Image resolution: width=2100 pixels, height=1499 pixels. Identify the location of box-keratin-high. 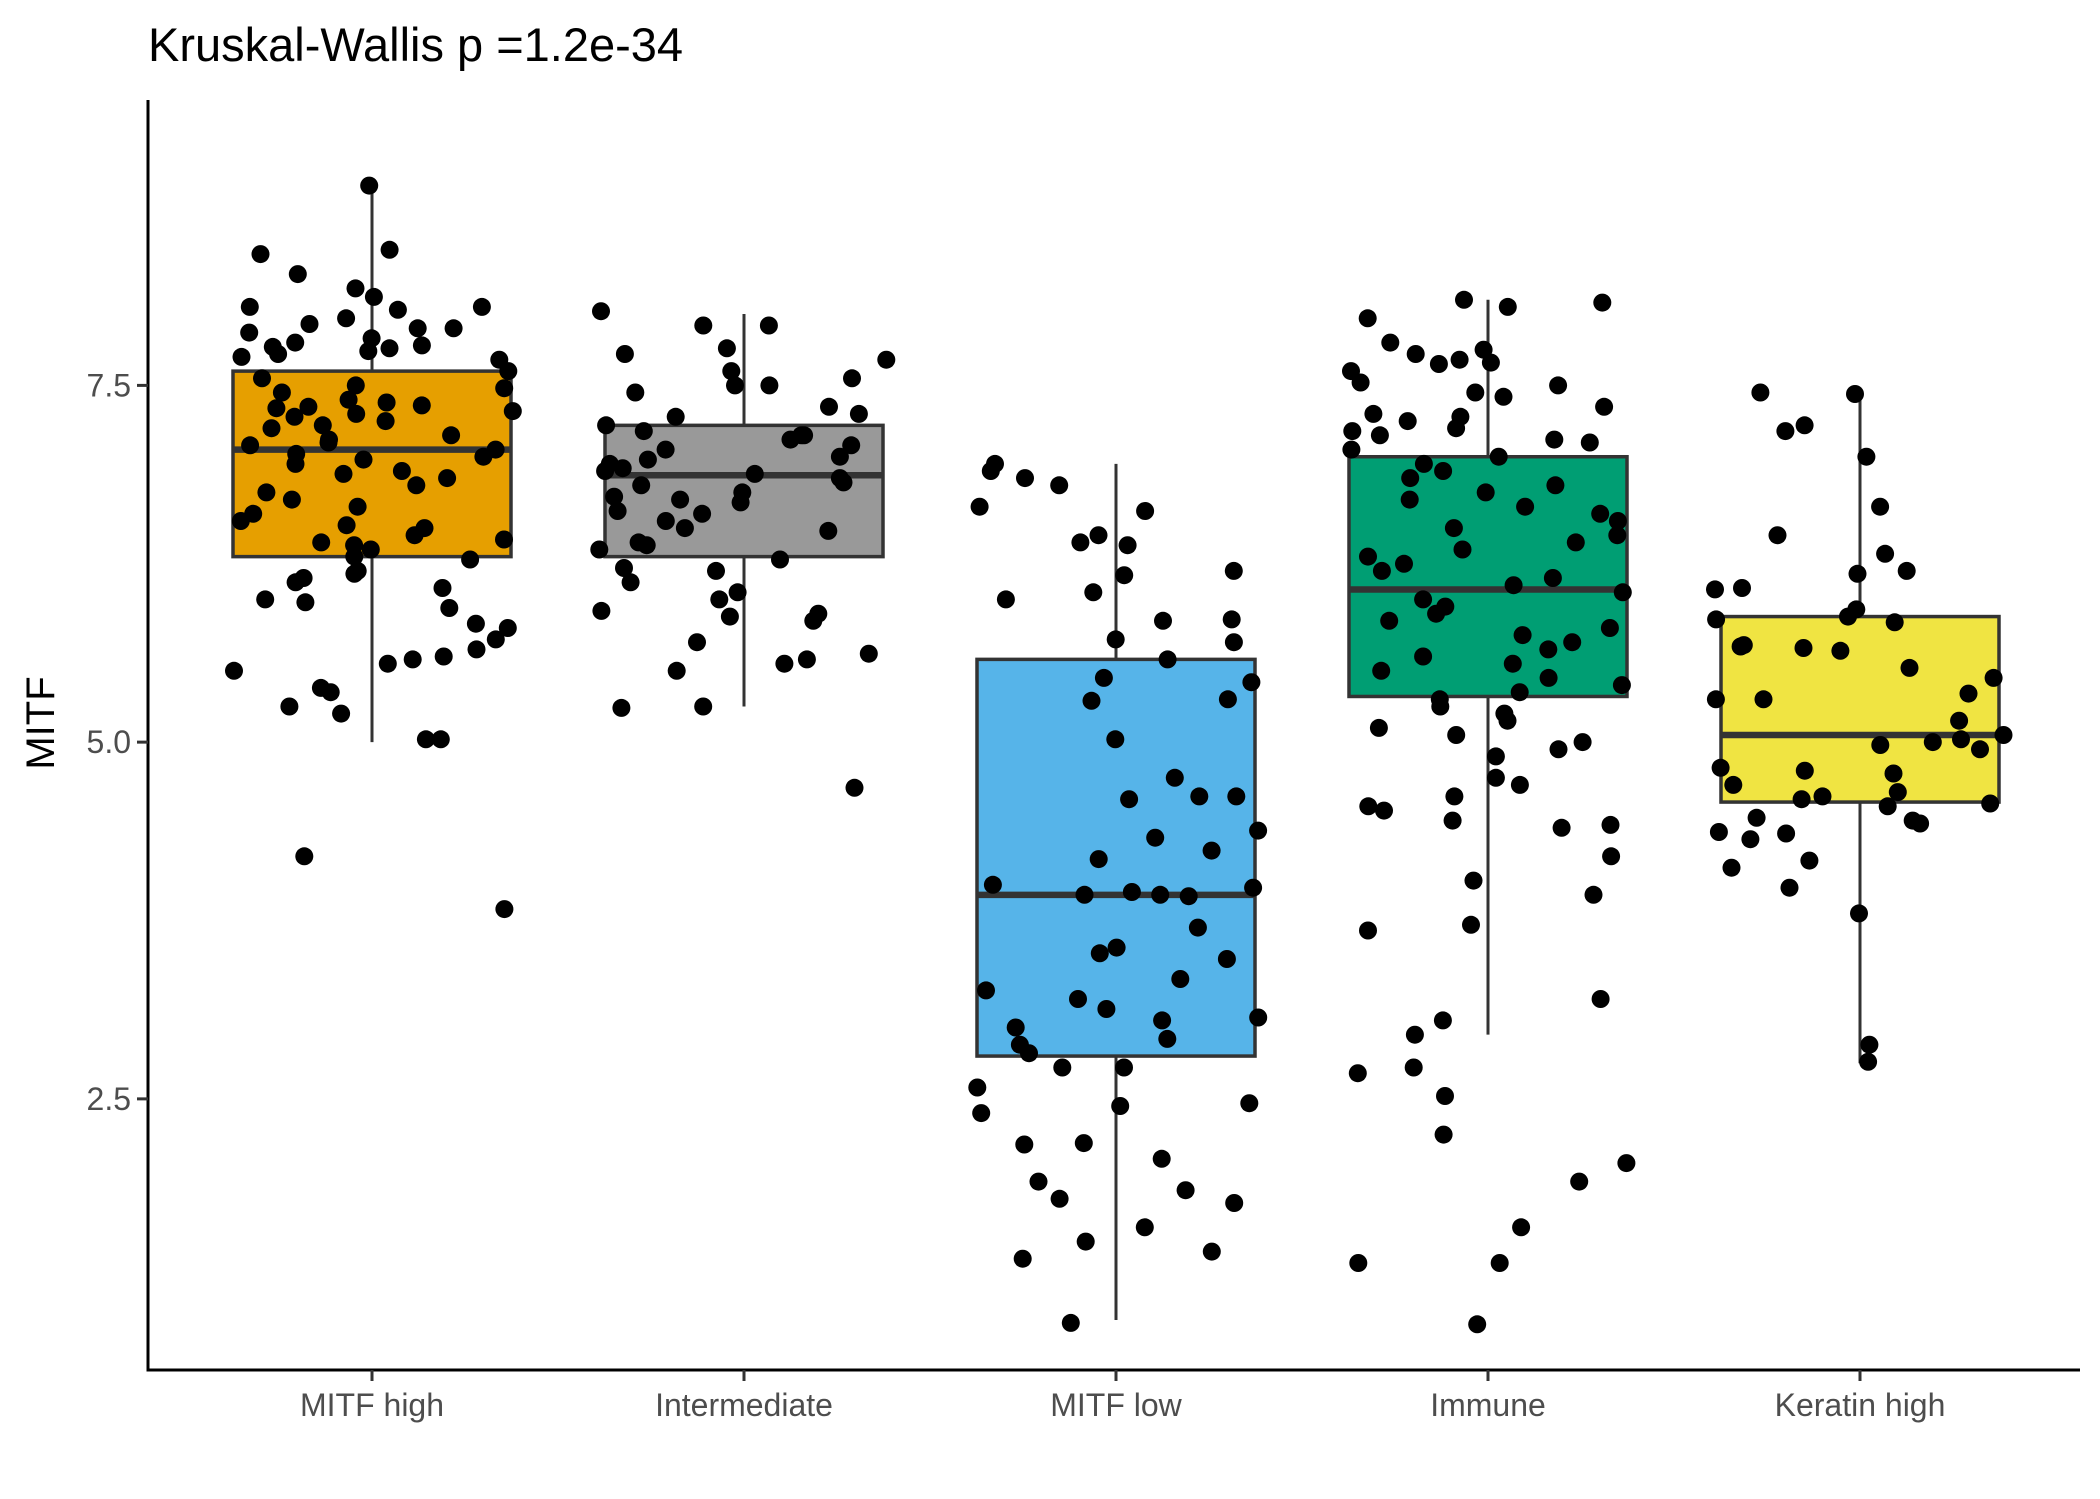
(1860, 709).